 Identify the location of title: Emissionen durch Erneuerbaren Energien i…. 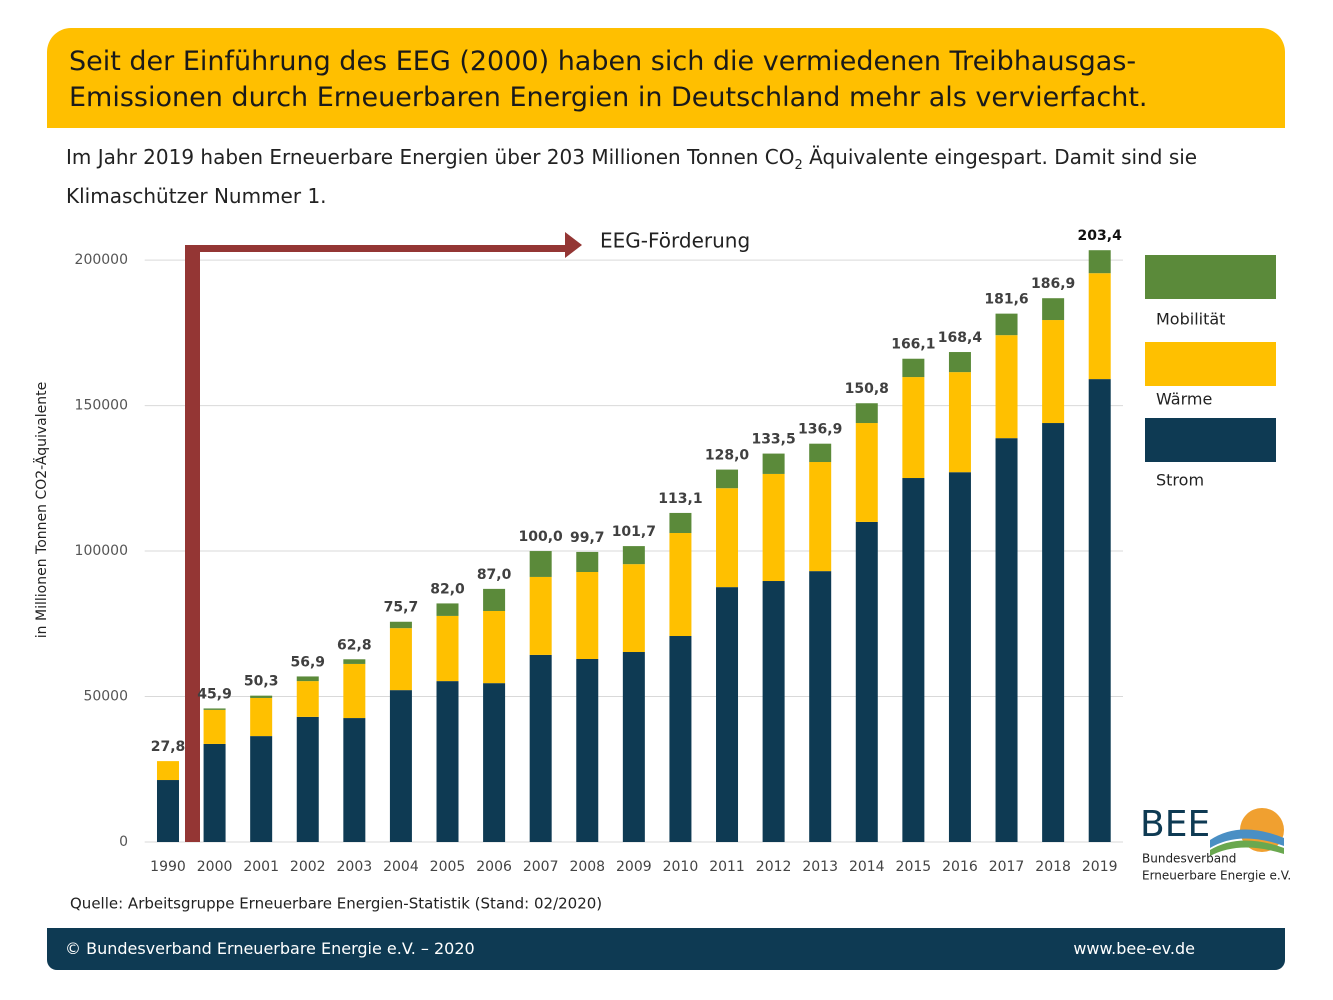
(608, 97).